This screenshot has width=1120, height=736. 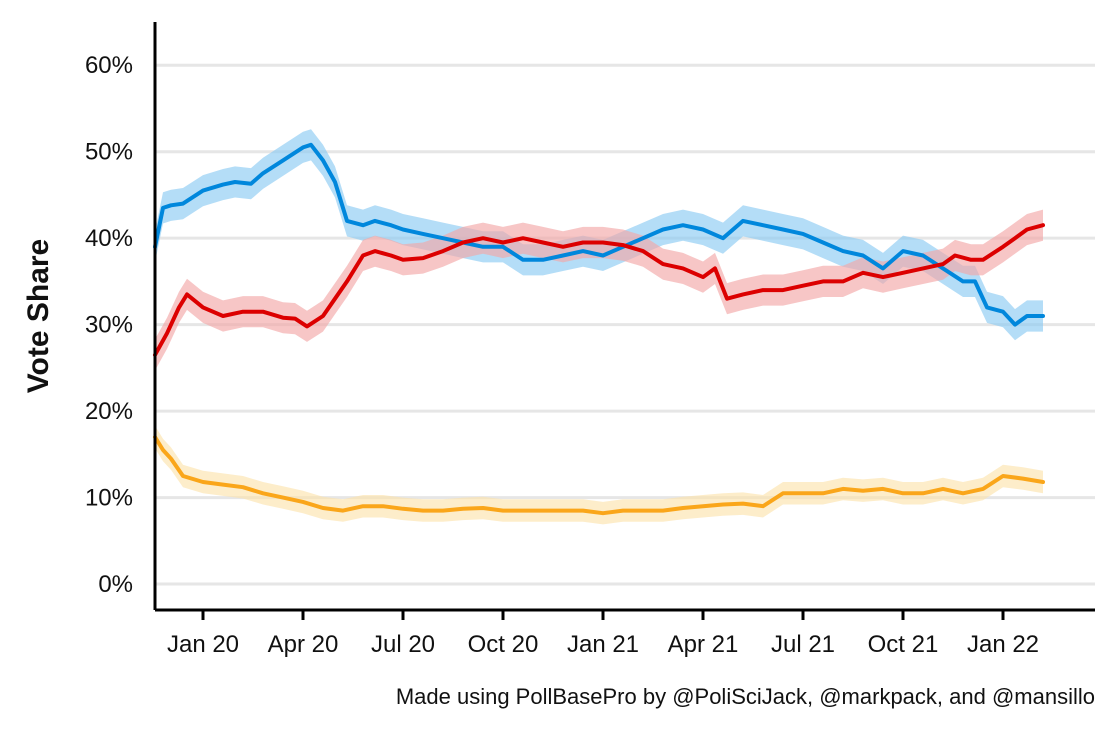 What do you see at coordinates (38, 316) in the screenshot?
I see `y-axis-title: Vote Share` at bounding box center [38, 316].